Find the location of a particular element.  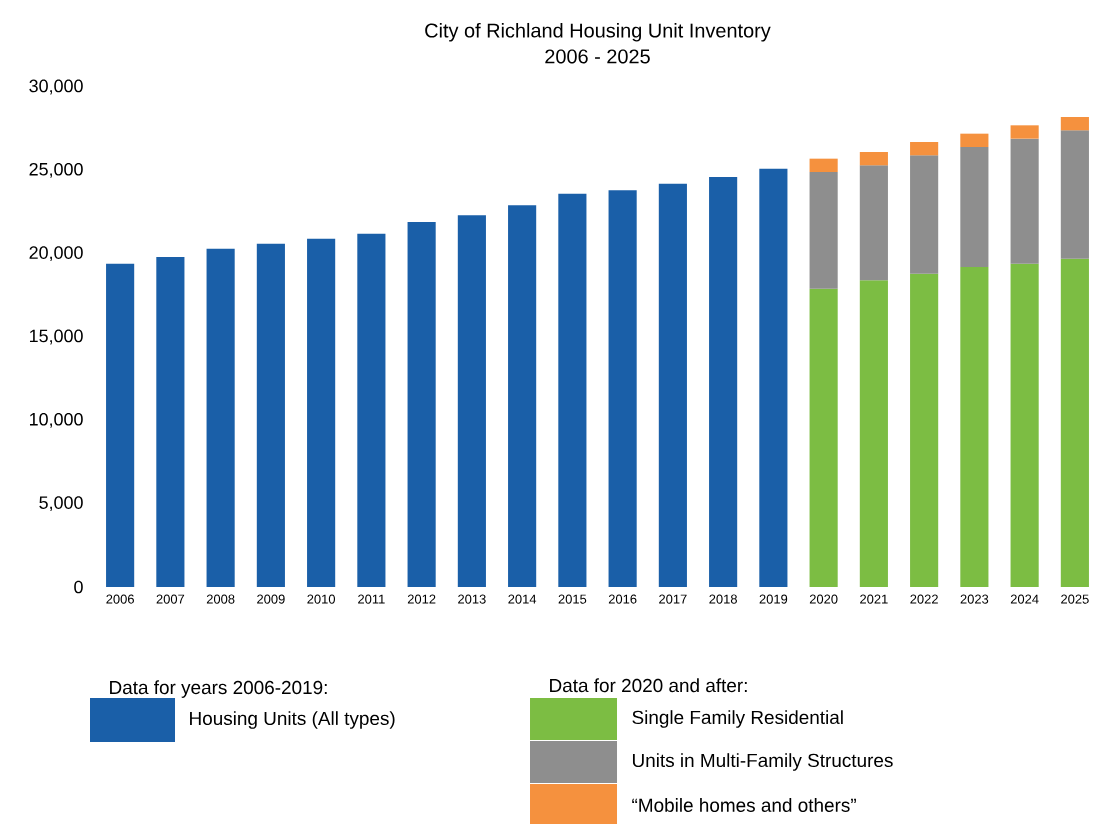

legend-label: Units in Multi-Family Structures is located at coordinates (762, 762).